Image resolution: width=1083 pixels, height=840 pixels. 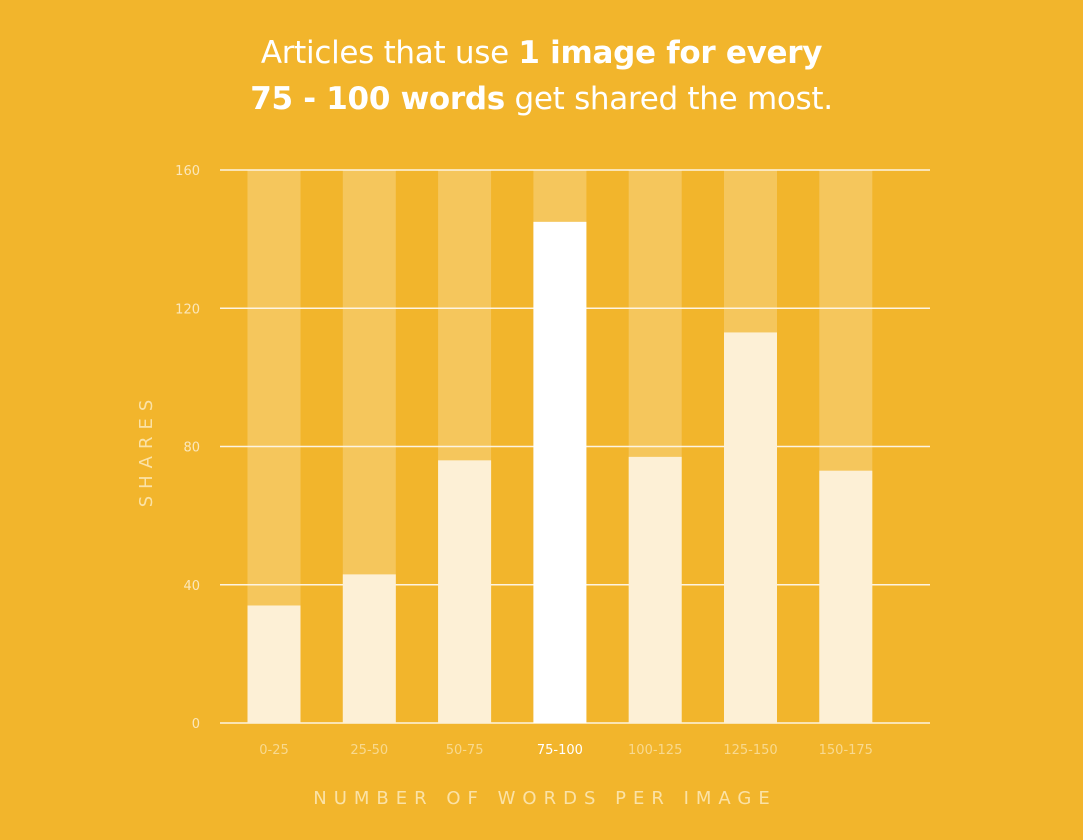 I want to click on title-line1-plain: Articles that use, so click(x=389, y=53).